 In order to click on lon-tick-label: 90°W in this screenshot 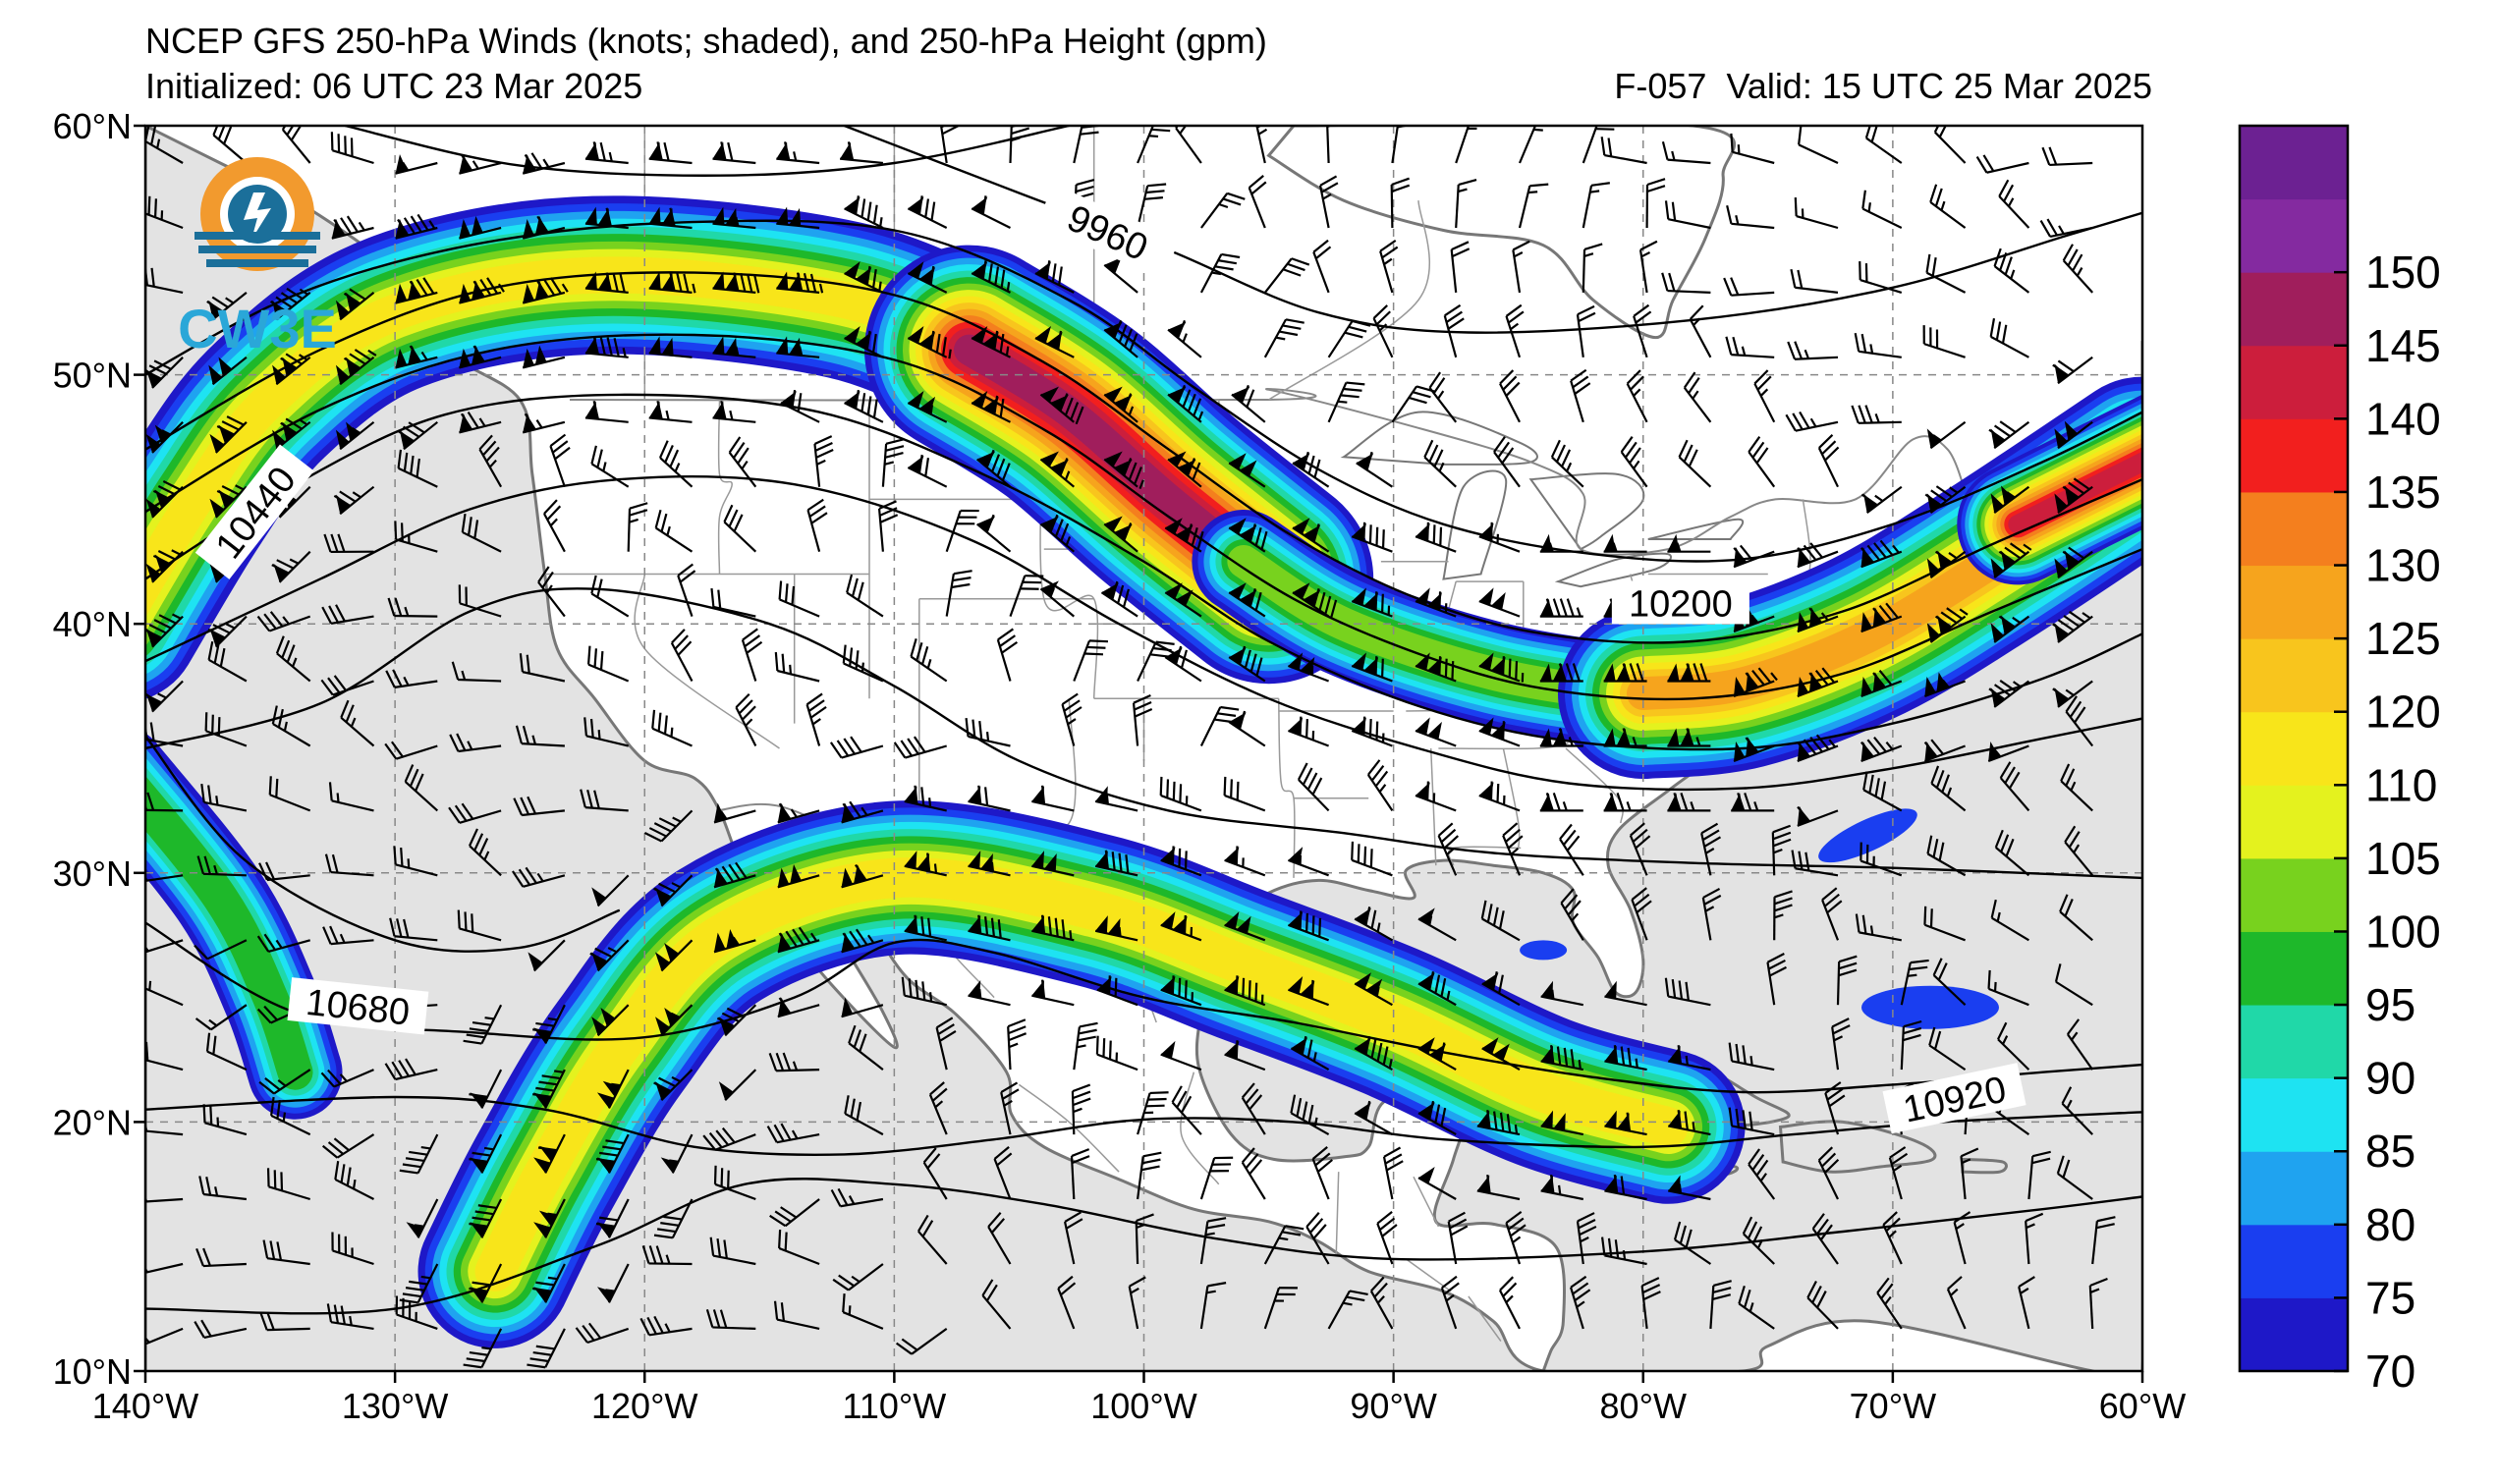, I will do `click(1393, 1406)`.